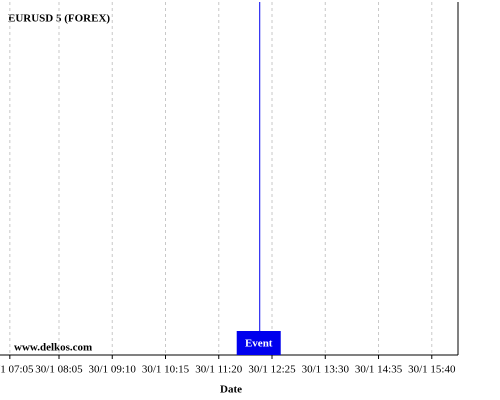 Image resolution: width=500 pixels, height=400 pixels. Describe the element at coordinates (59, 370) in the screenshot. I see `x-tick-label: 30/1 08:05` at that location.